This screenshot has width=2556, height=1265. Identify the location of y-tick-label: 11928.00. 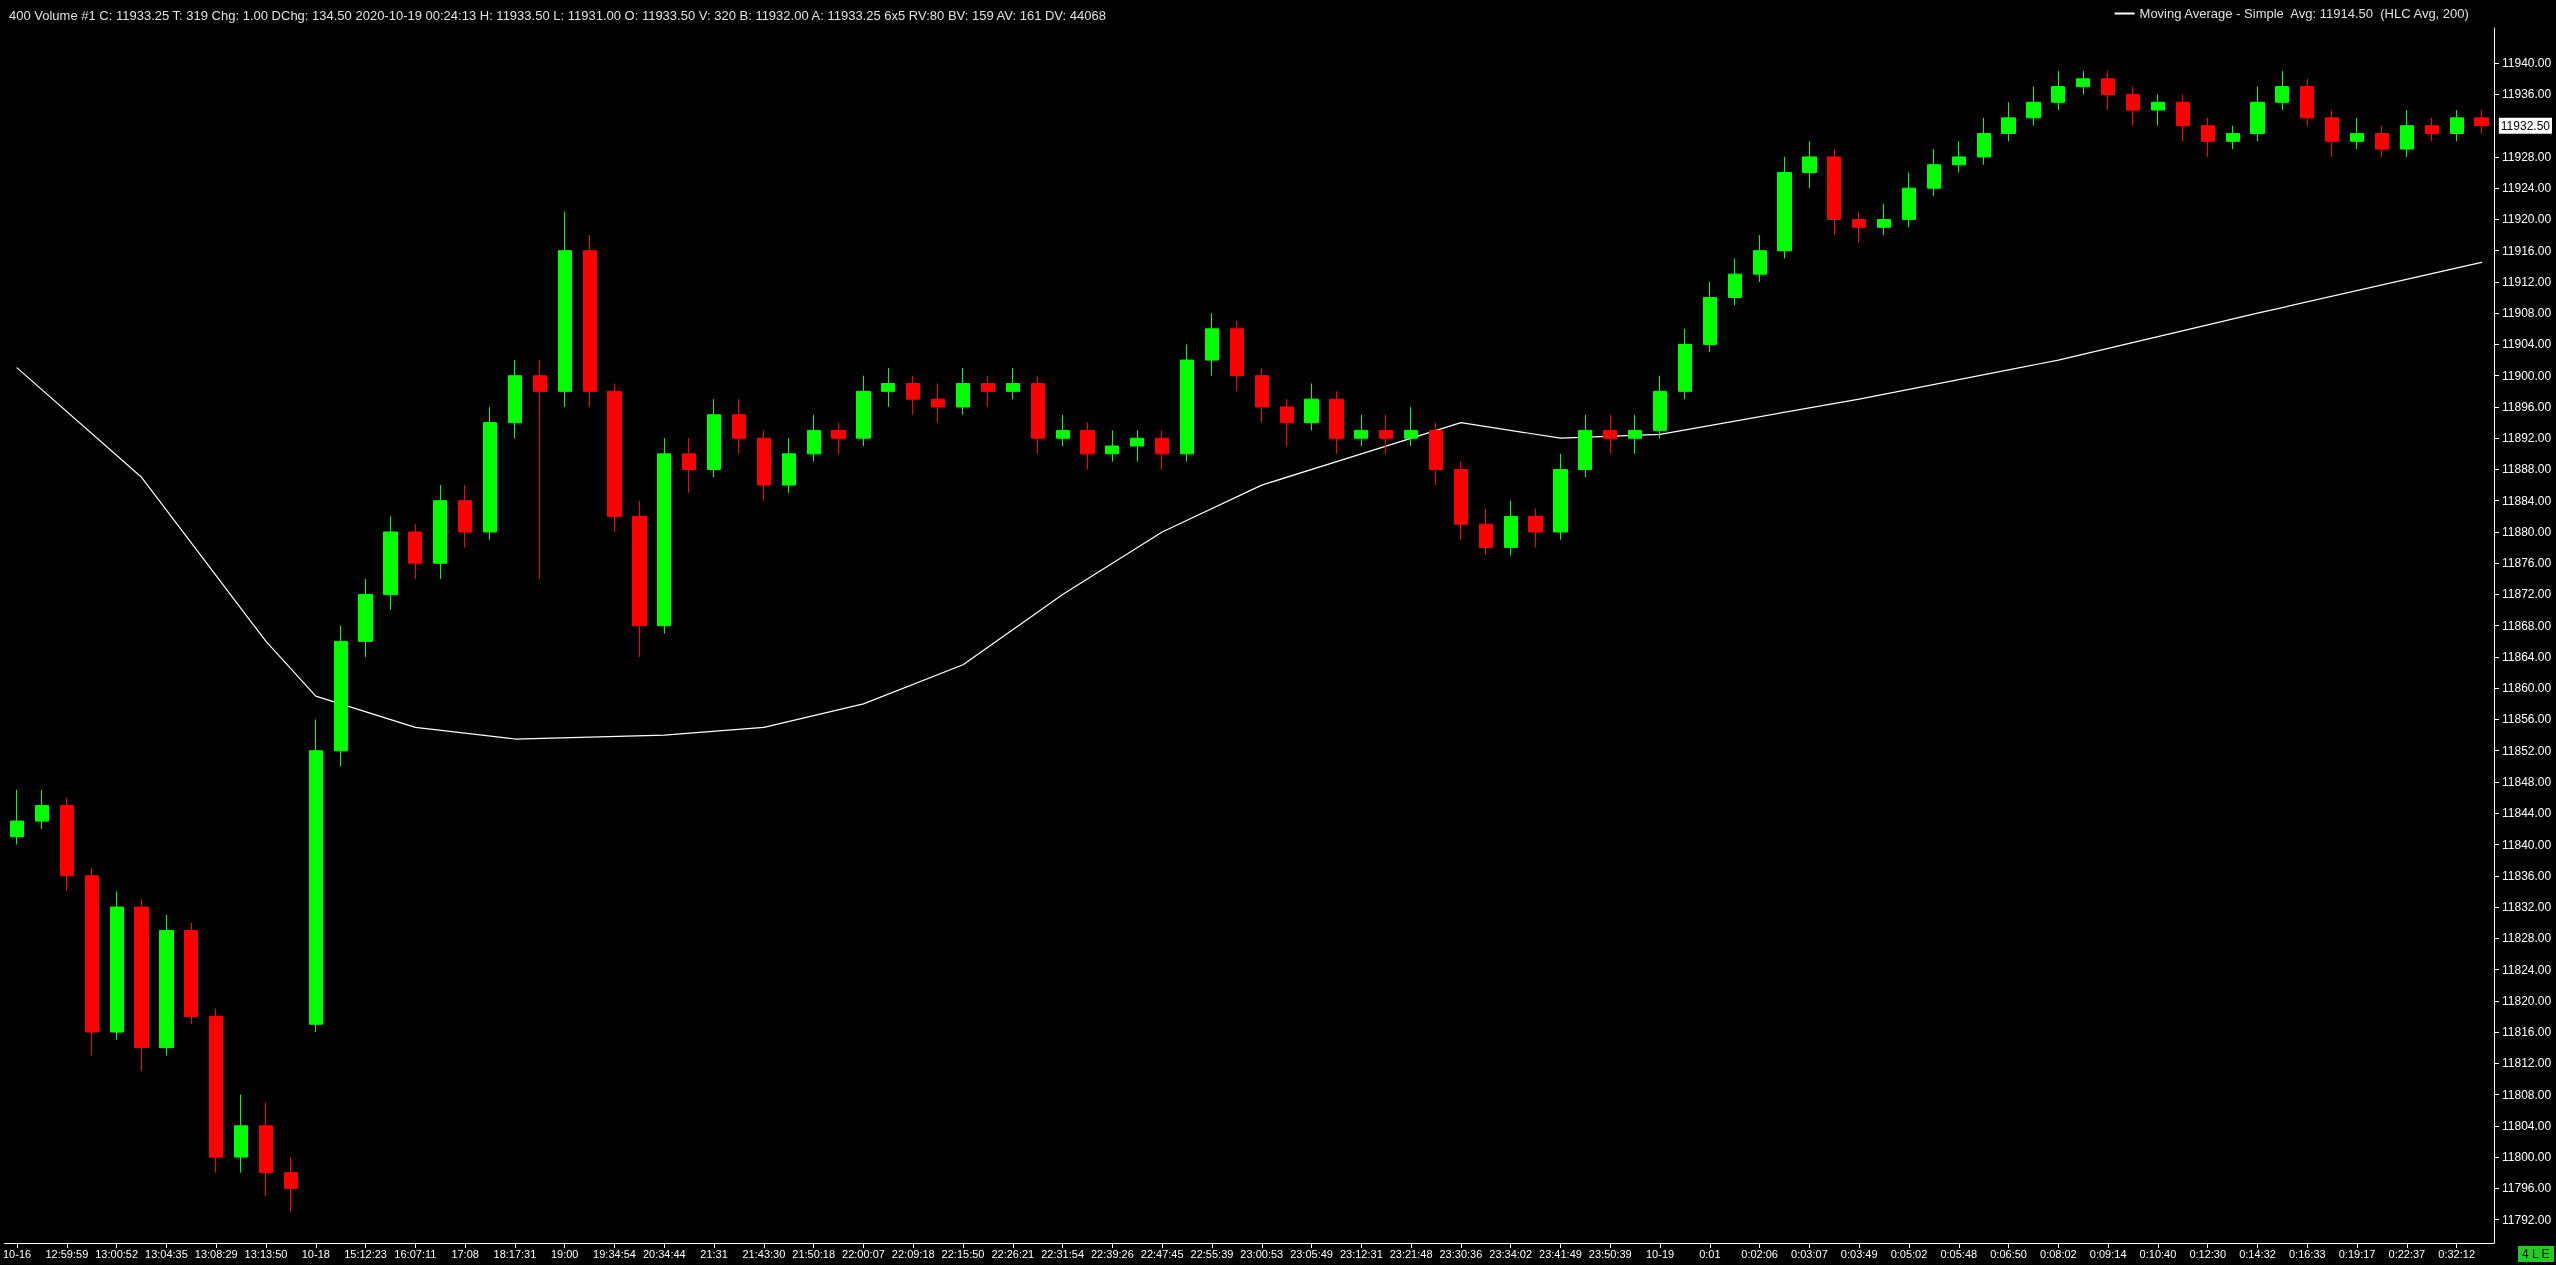
(2527, 156).